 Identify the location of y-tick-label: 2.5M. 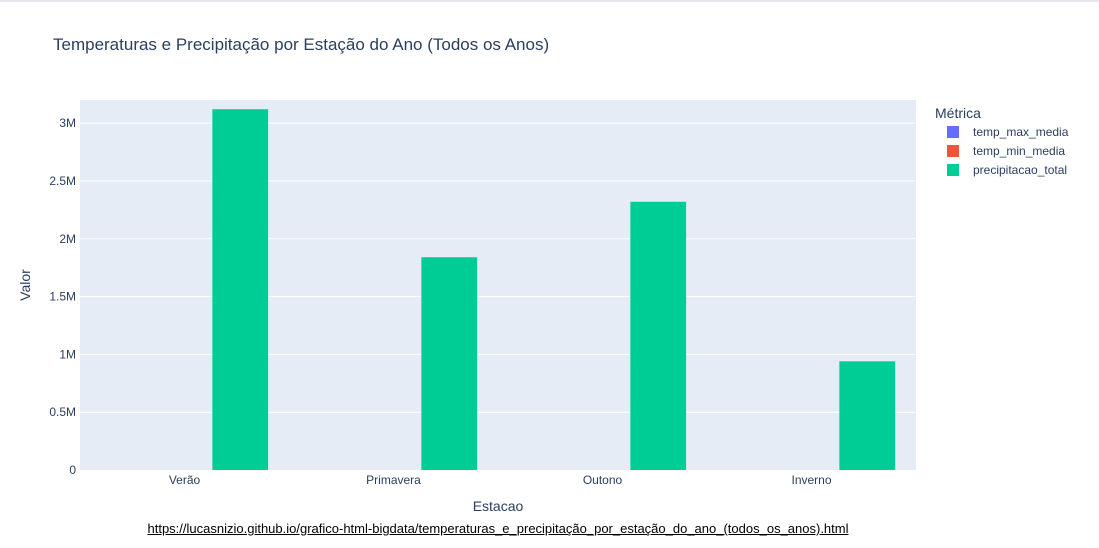
(62, 181).